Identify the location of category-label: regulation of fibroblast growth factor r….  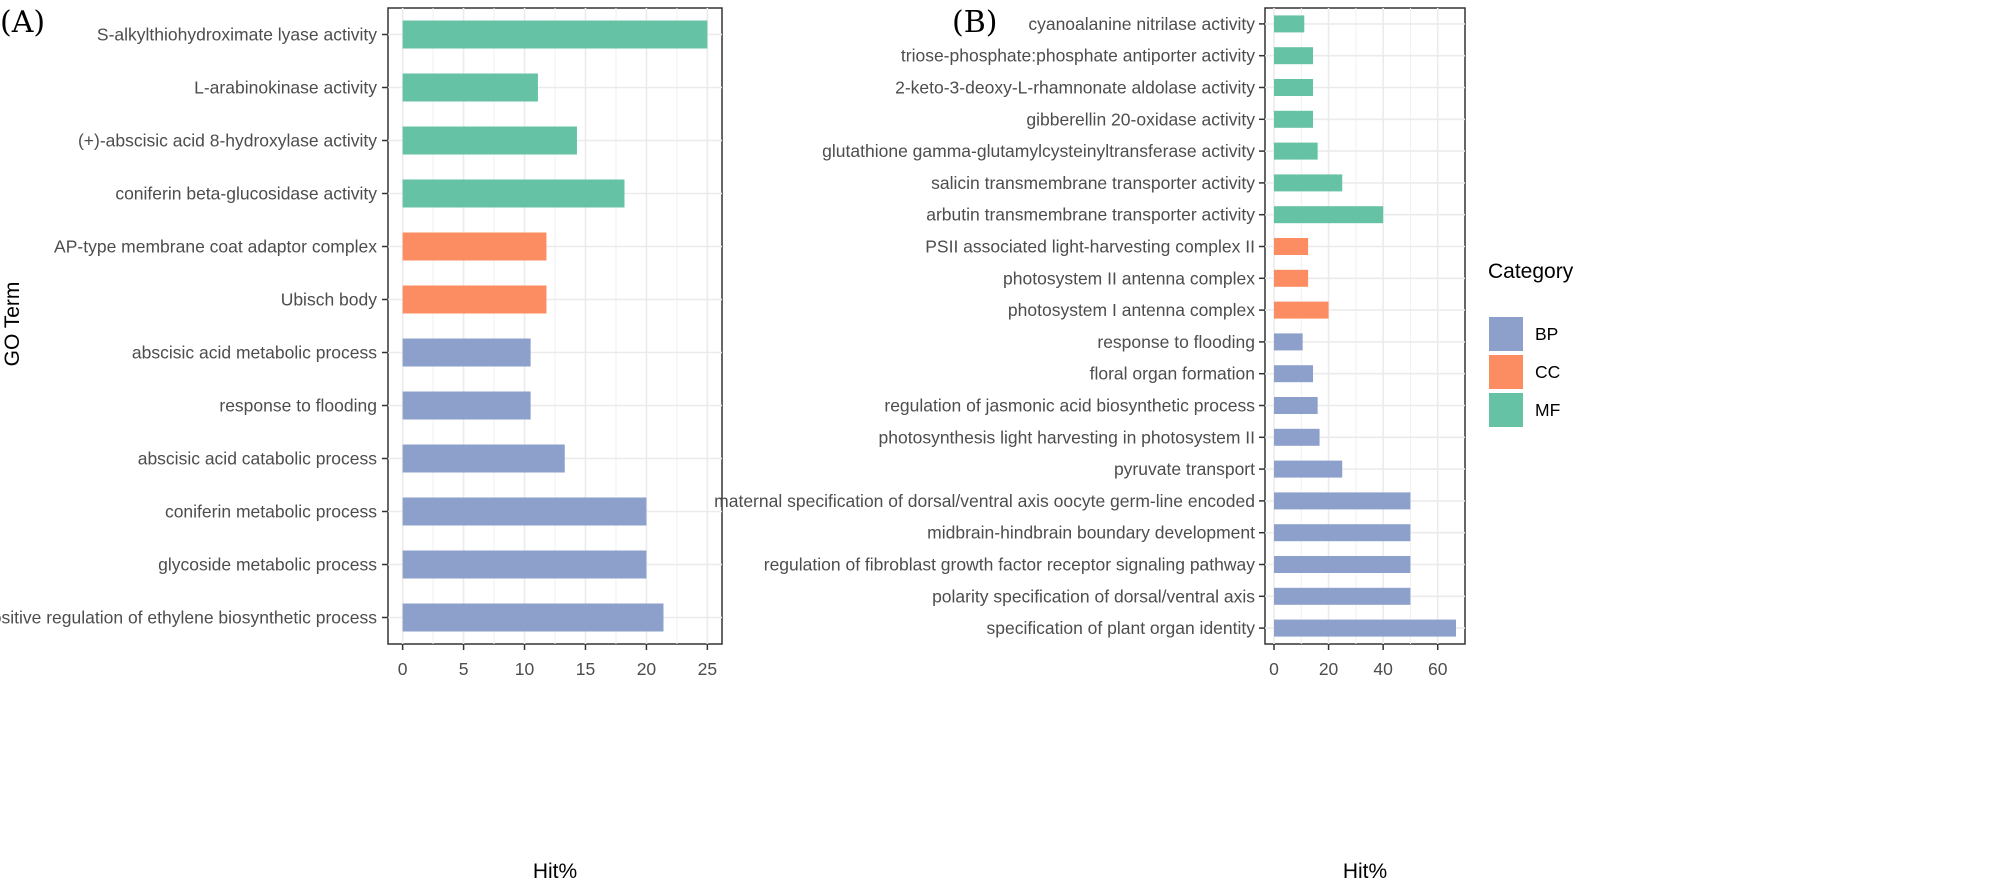
(1009, 565).